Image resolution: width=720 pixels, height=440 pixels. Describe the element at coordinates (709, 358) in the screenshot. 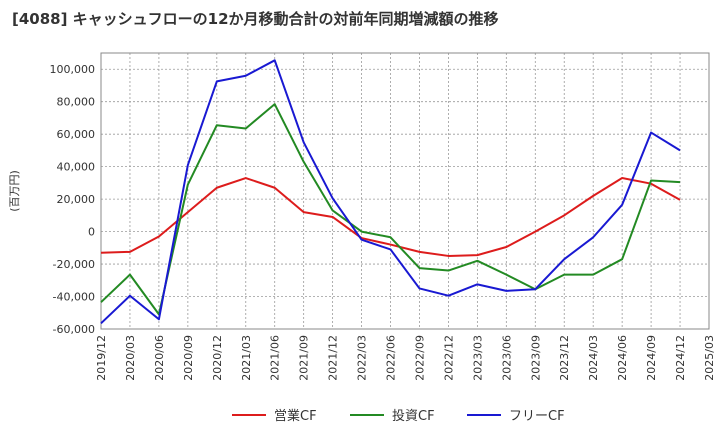

I see `x-tick-label: 2025/03` at that location.